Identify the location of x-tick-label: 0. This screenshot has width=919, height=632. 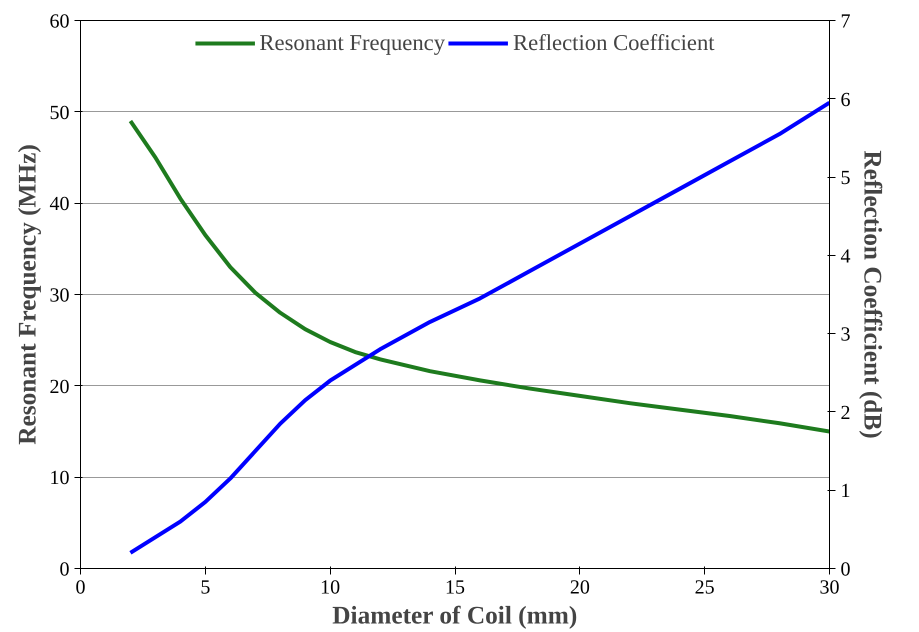
(81, 587).